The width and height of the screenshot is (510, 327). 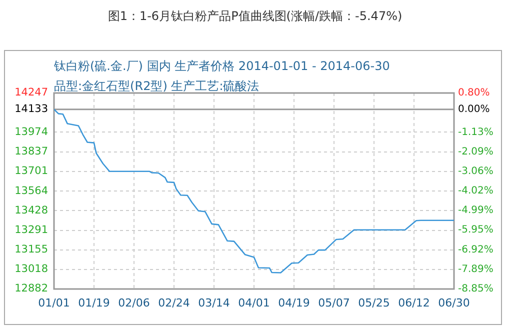 What do you see at coordinates (476, 152) in the screenshot?
I see `y2-tick-label: -2.09%` at bounding box center [476, 152].